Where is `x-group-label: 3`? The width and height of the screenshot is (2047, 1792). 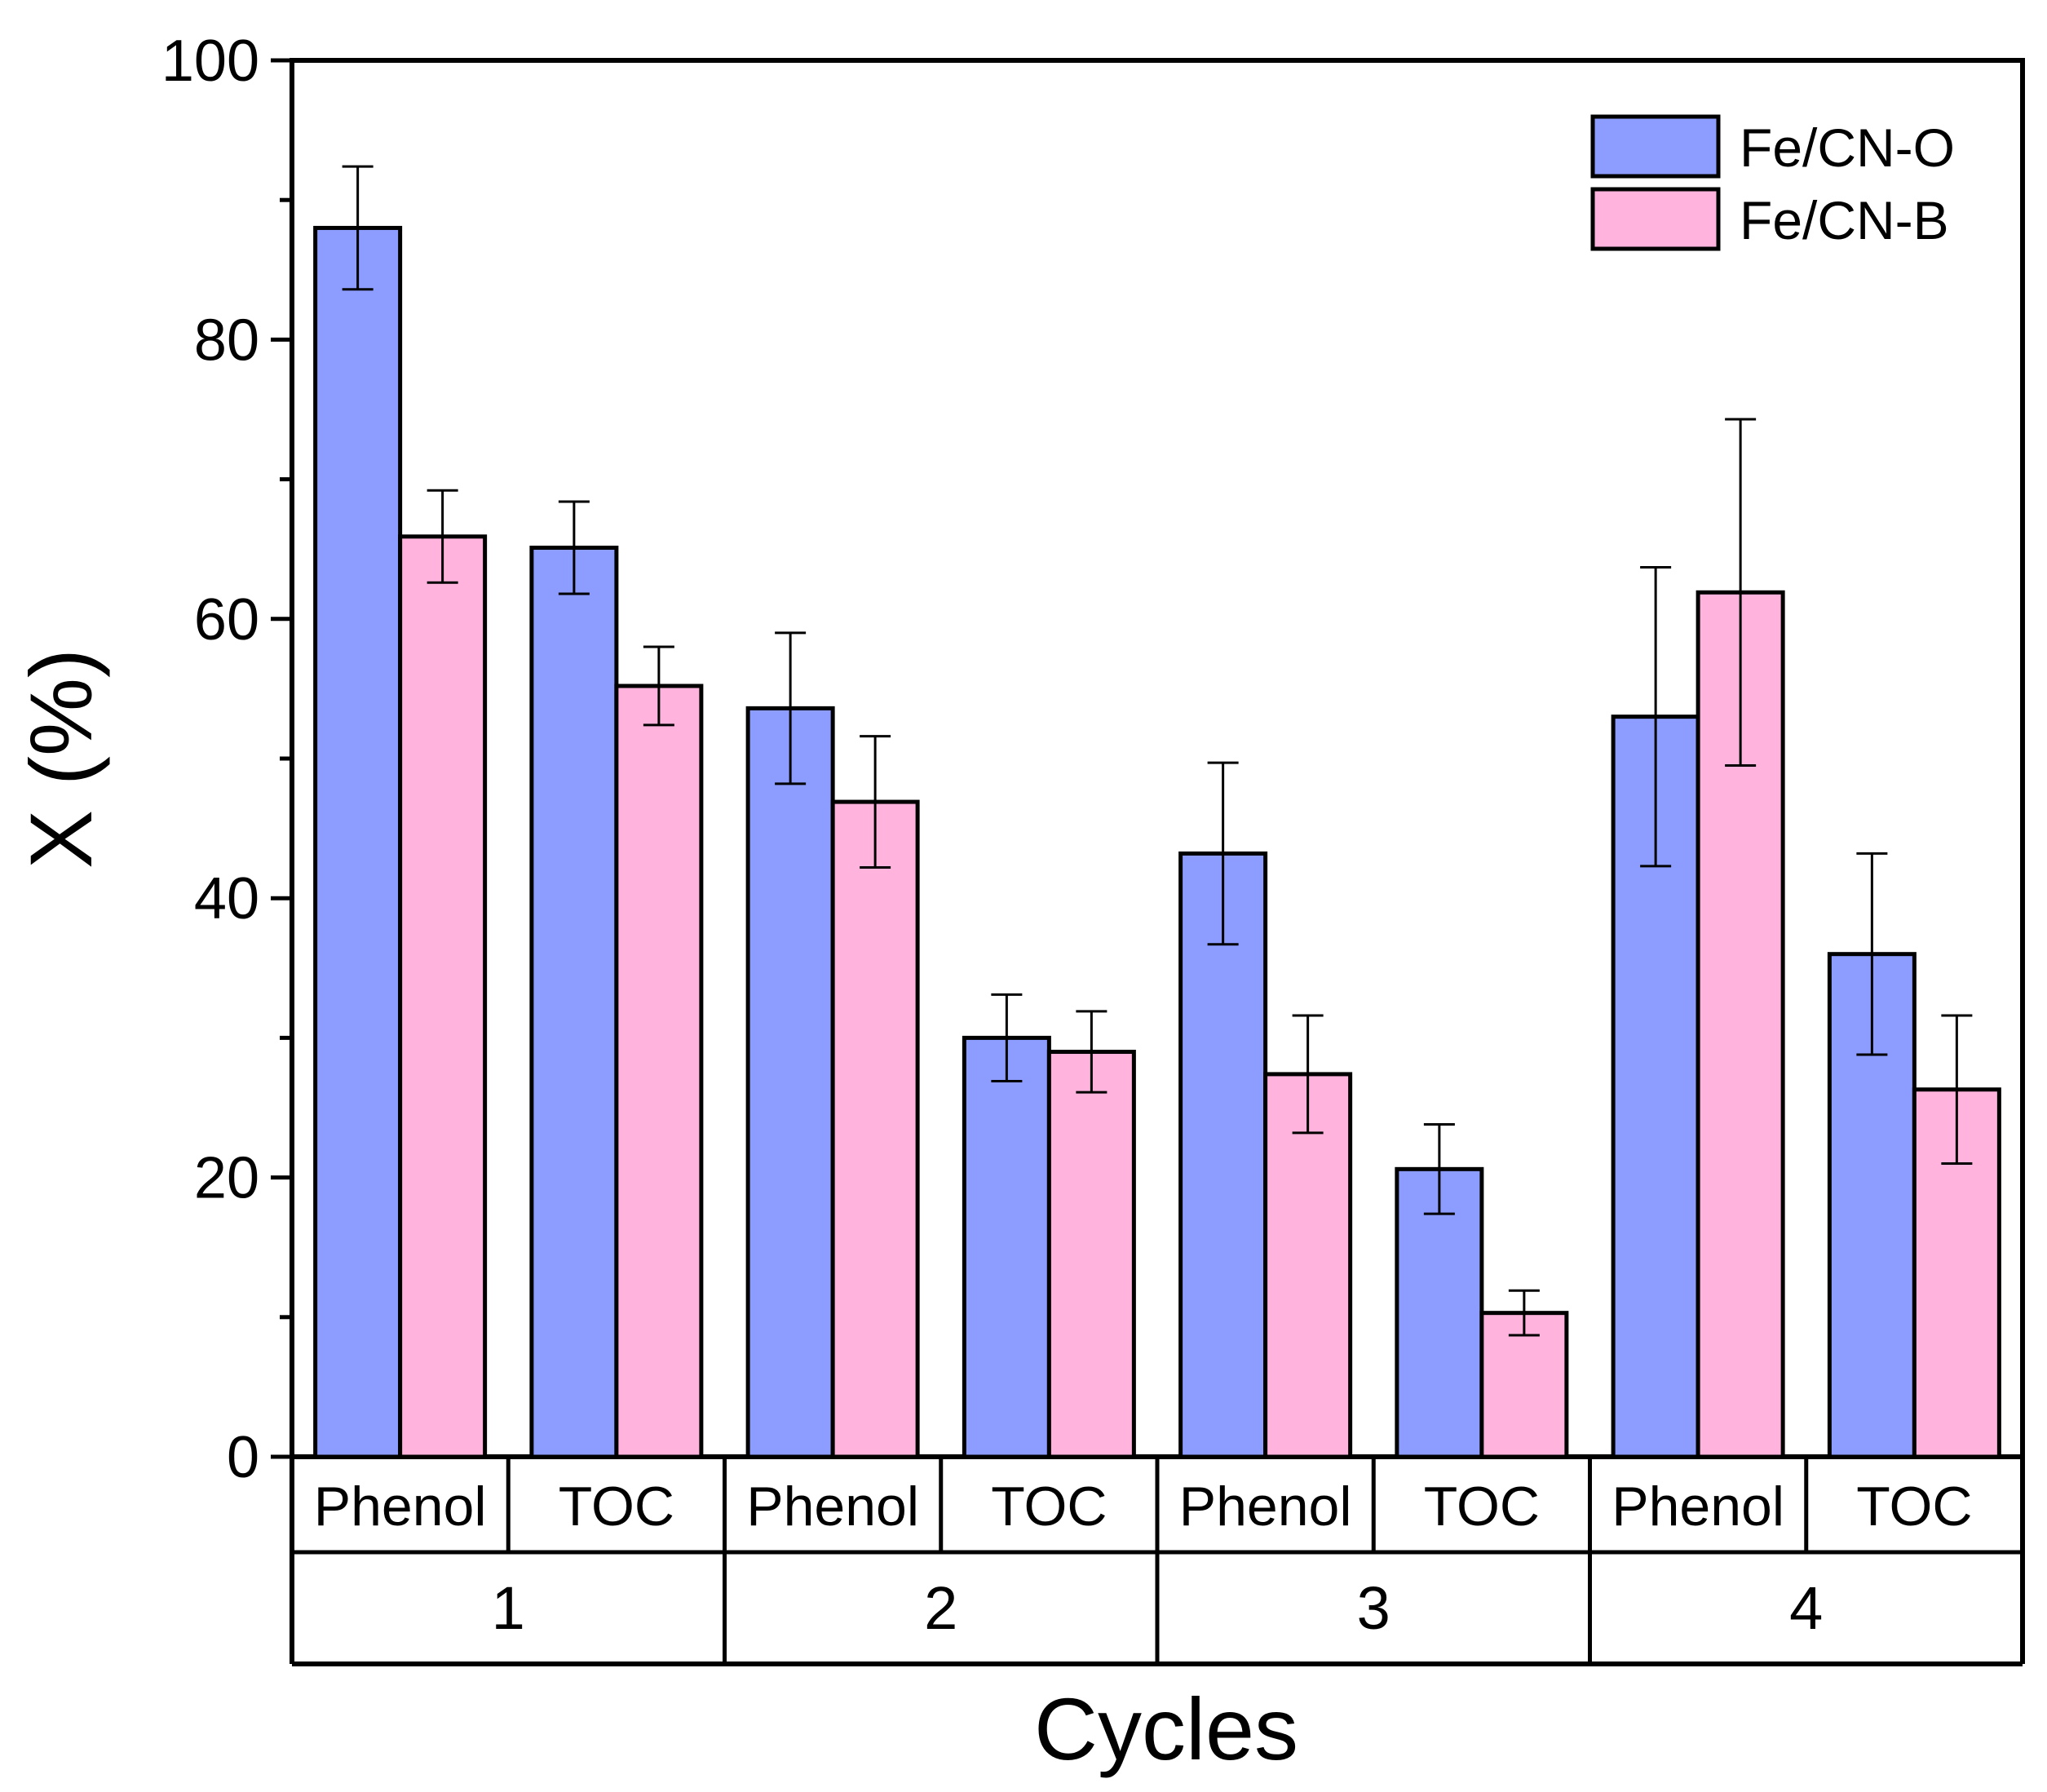
x-group-label: 3 is located at coordinates (1373, 1608).